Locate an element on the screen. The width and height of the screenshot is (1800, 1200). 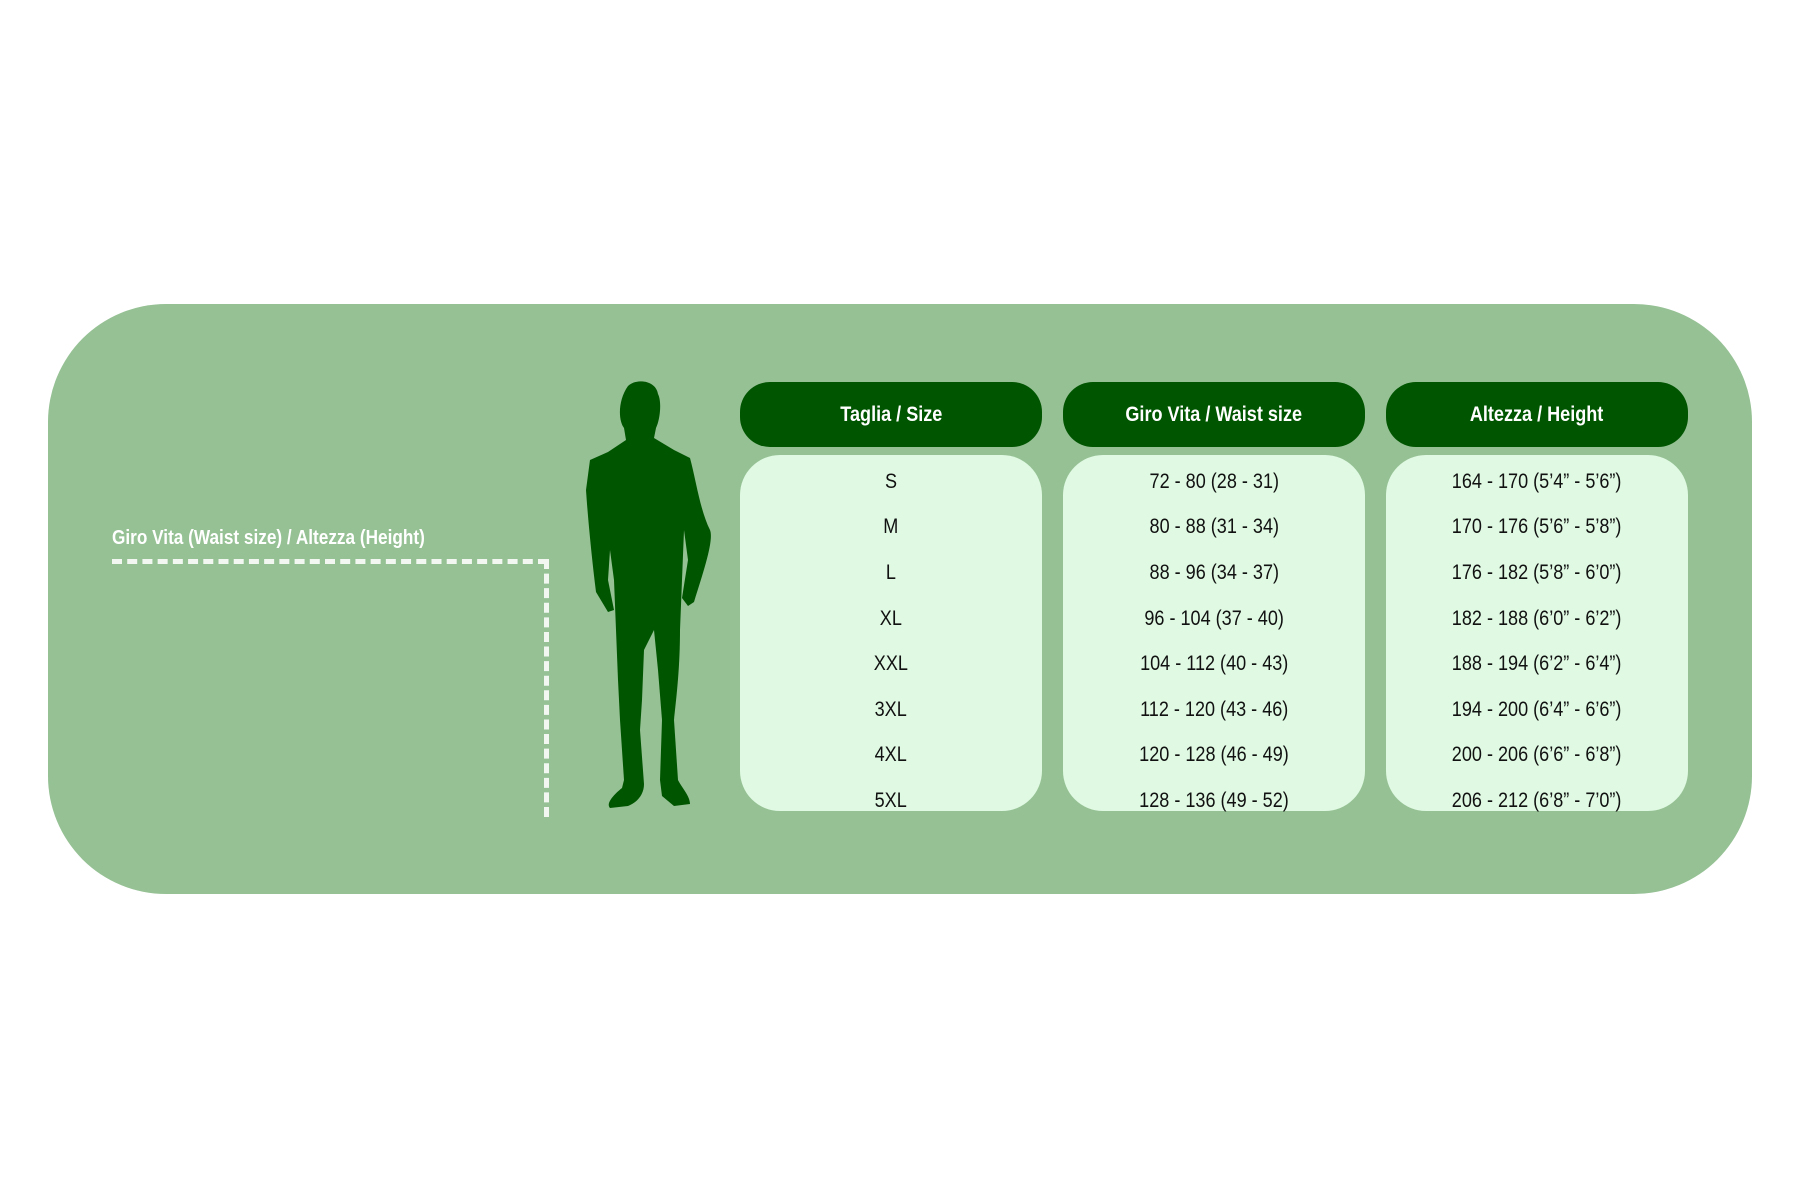
cell-text: 88 - 96 (34 - 37) is located at coordinates (1214, 572).